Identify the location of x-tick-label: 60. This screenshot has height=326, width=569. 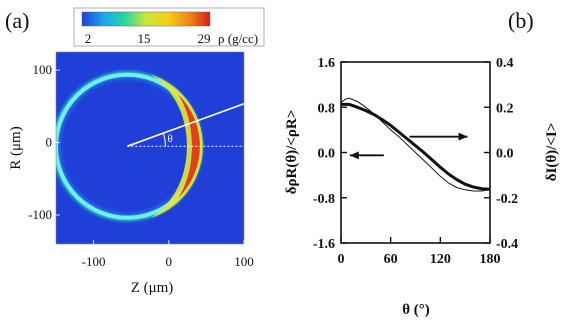
(391, 259).